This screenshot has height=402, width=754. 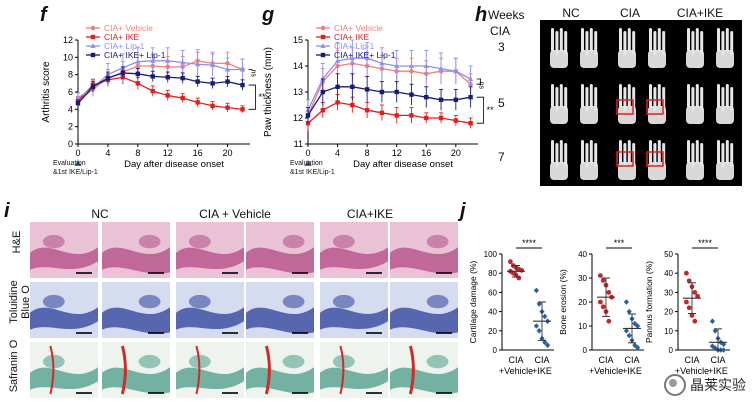 I want to click on evaluation-arrow-icon, so click(x=78, y=163).